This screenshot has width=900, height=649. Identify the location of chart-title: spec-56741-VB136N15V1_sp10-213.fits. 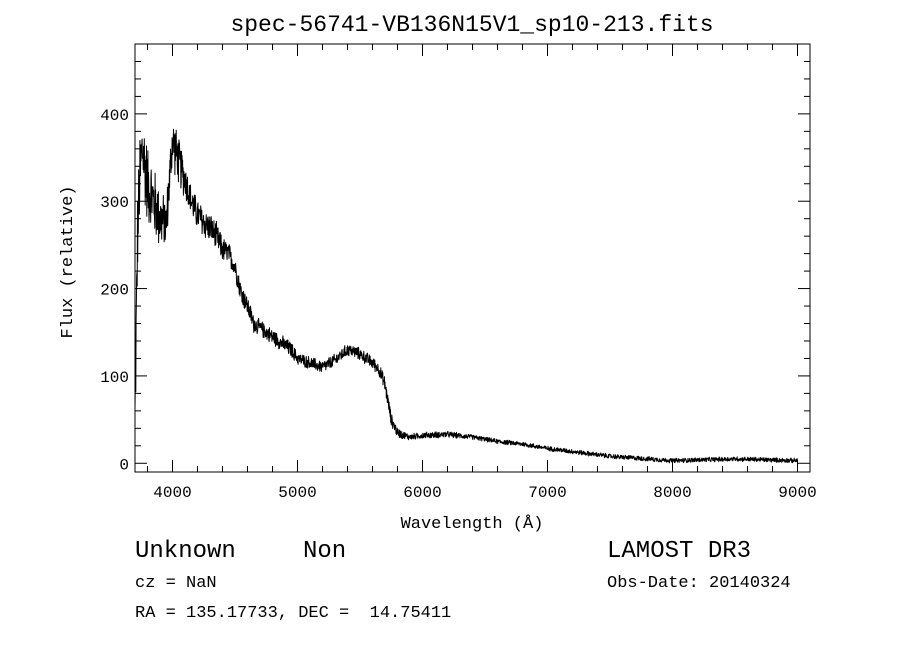
(471, 25).